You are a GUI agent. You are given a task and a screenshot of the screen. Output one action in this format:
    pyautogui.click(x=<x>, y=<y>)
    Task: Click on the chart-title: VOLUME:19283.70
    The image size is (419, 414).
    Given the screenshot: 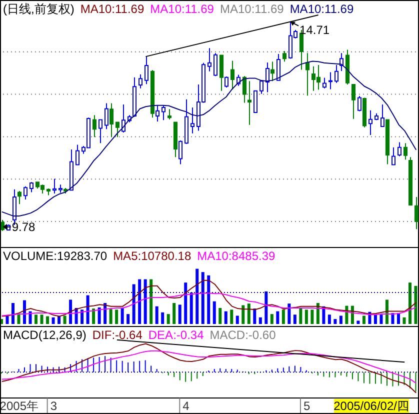 What is the action you would take?
    pyautogui.click(x=55, y=256)
    